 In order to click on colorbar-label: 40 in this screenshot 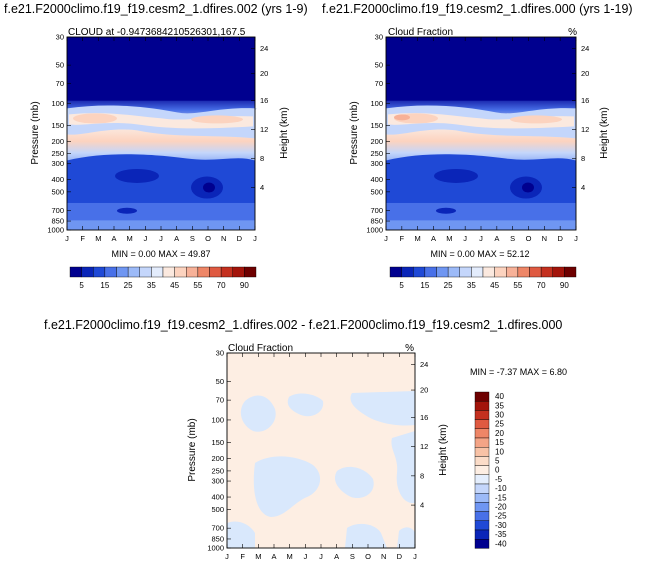, I will do `click(499, 396)`.